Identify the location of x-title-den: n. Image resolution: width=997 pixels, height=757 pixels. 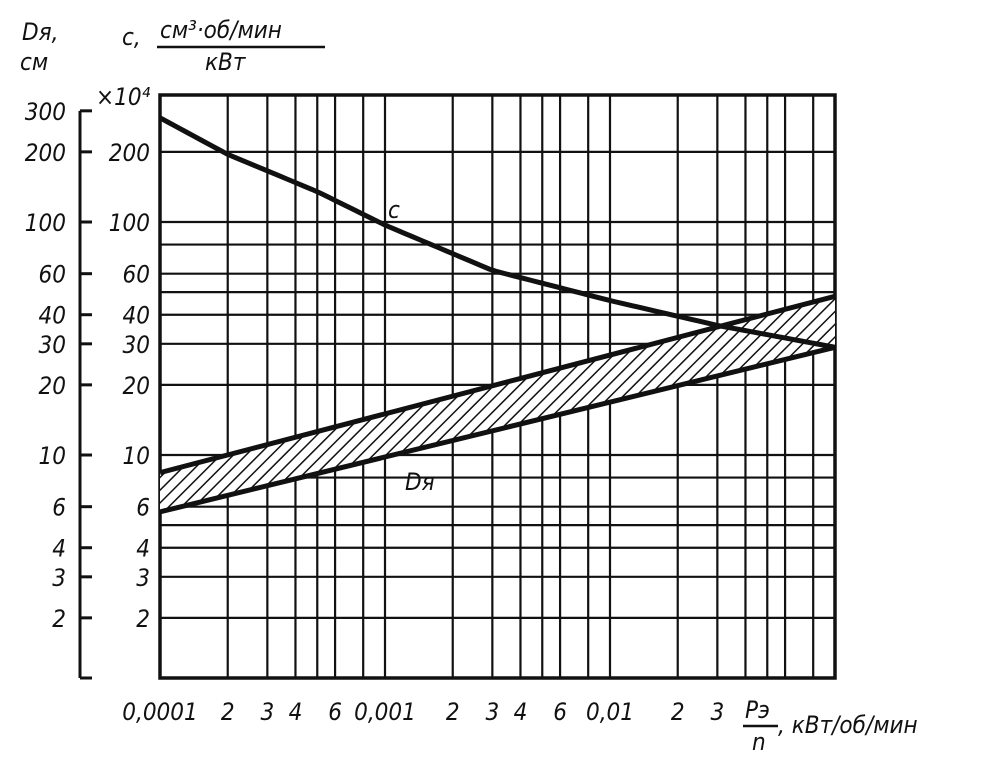
(759, 742).